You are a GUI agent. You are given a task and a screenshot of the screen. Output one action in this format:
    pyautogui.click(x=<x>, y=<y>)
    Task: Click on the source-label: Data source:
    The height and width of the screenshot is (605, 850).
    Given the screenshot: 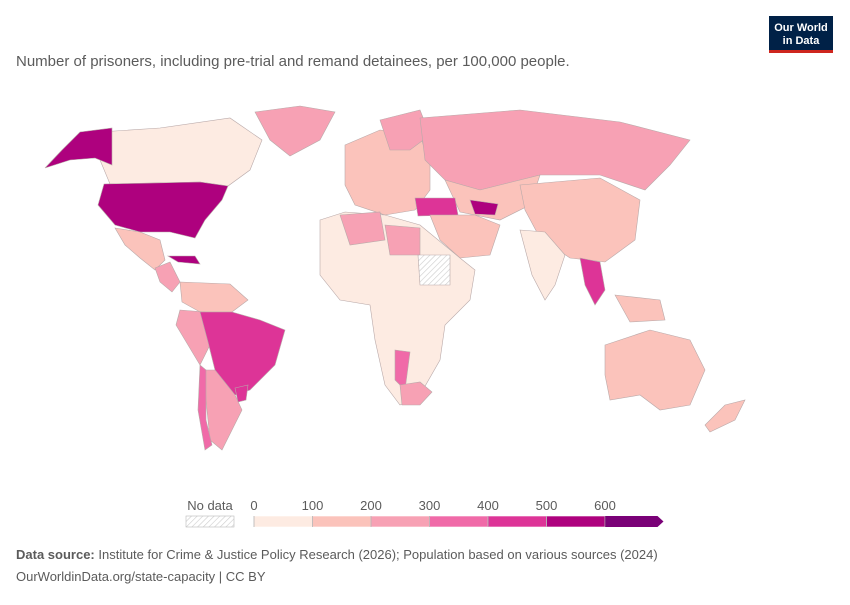 What is the action you would take?
    pyautogui.click(x=55, y=554)
    